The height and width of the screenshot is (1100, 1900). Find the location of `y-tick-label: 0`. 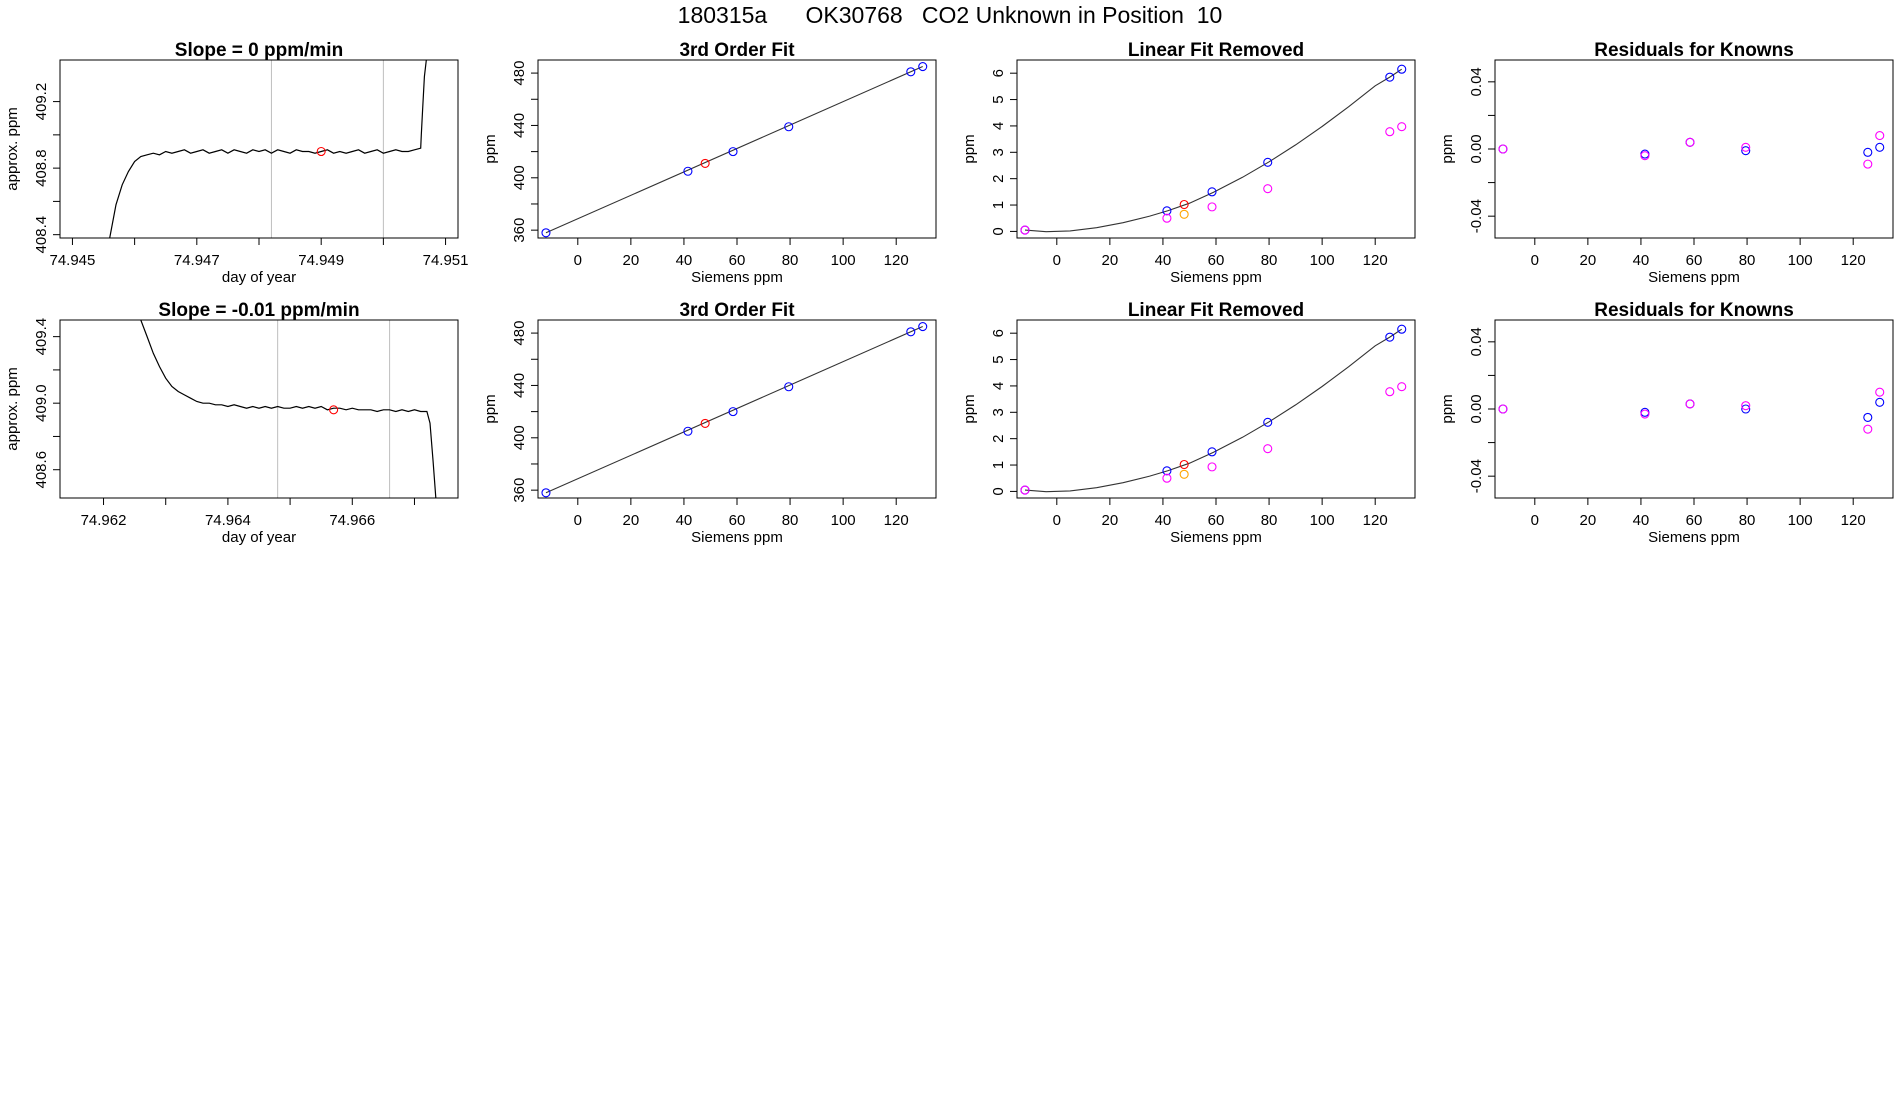

y-tick-label: 0 is located at coordinates (998, 491).